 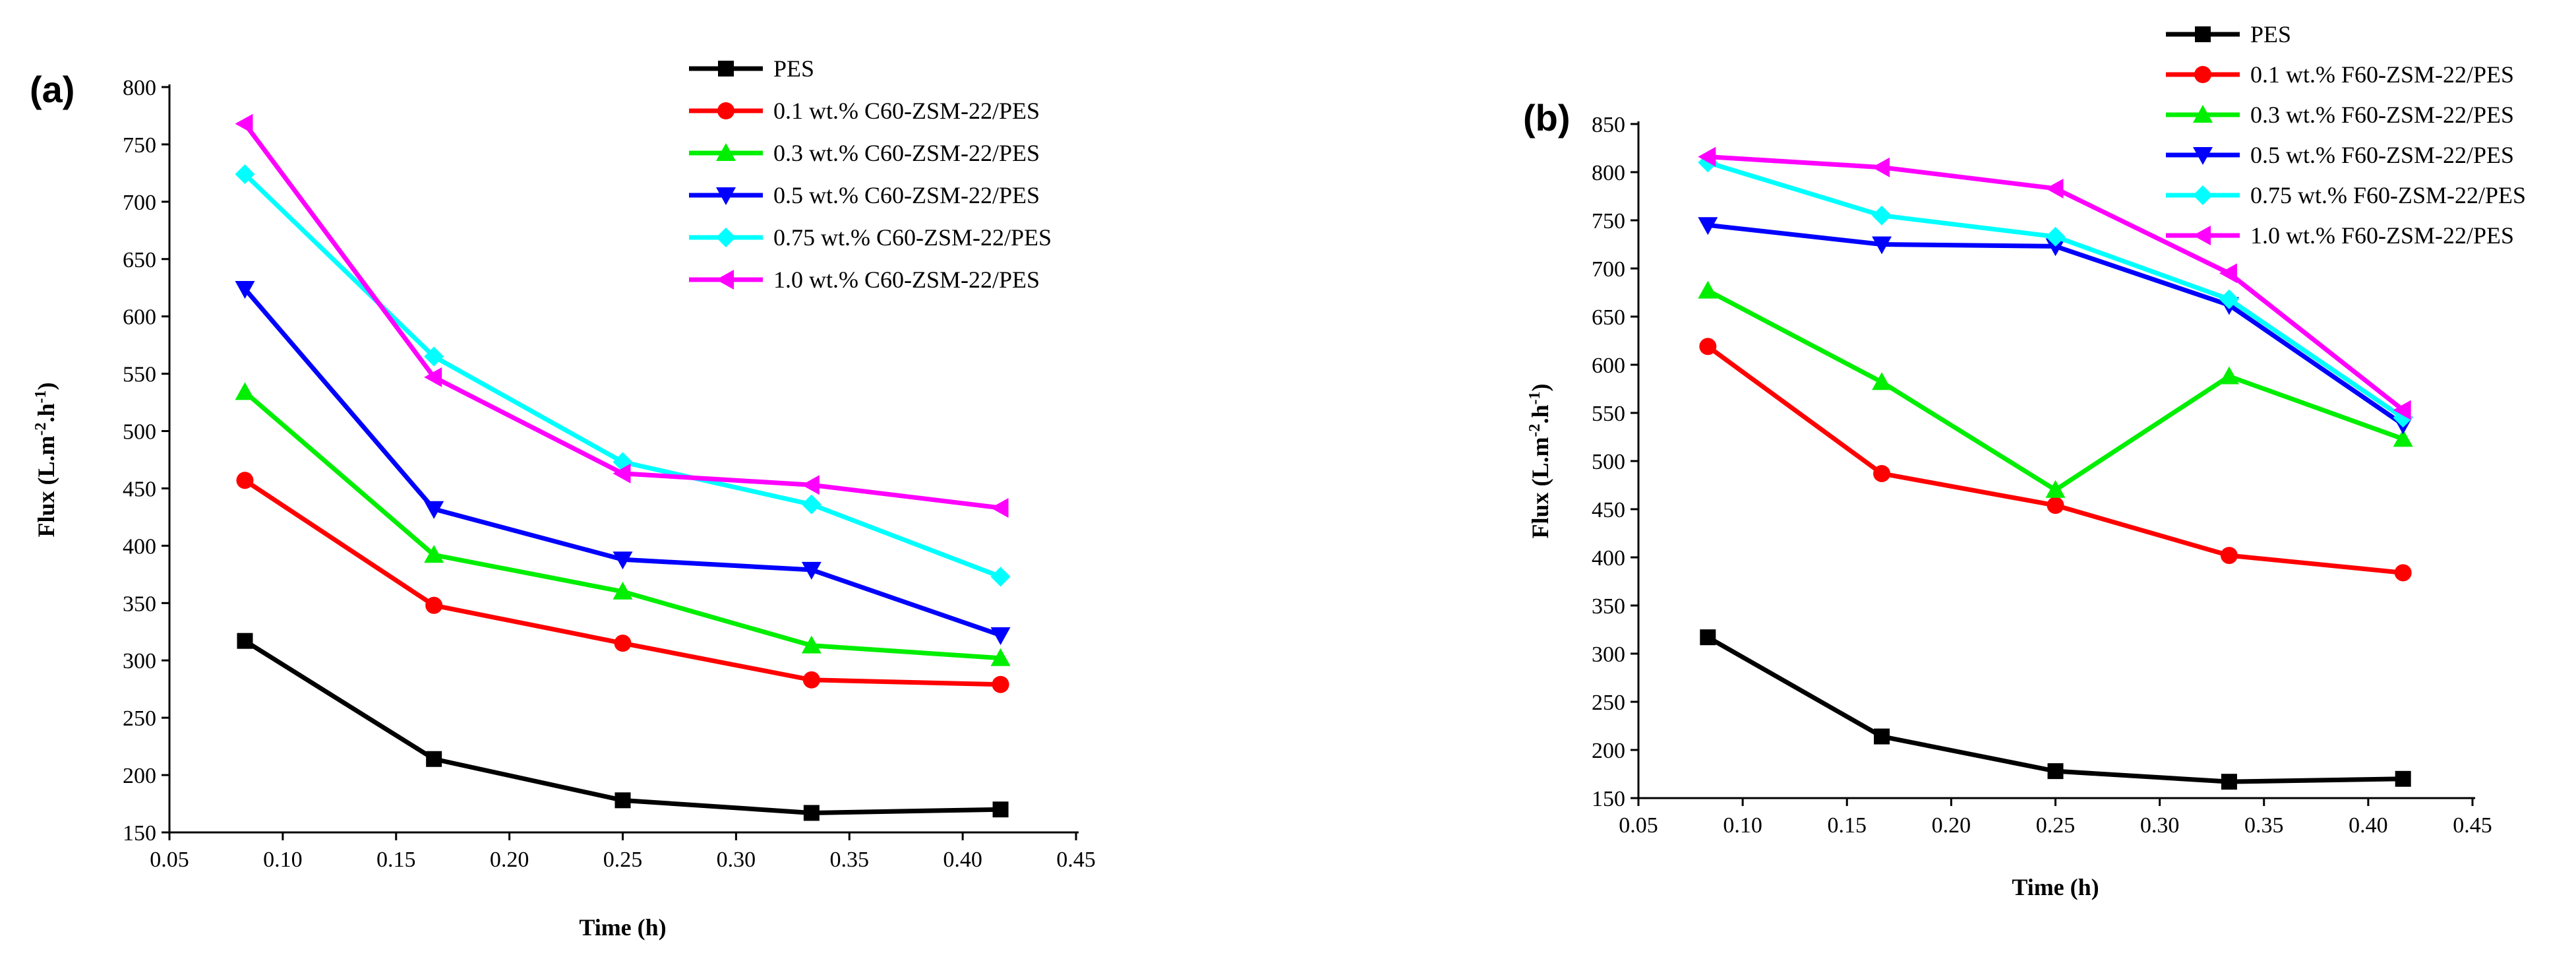 I want to click on y-tick-label-a: 150, so click(x=139, y=834).